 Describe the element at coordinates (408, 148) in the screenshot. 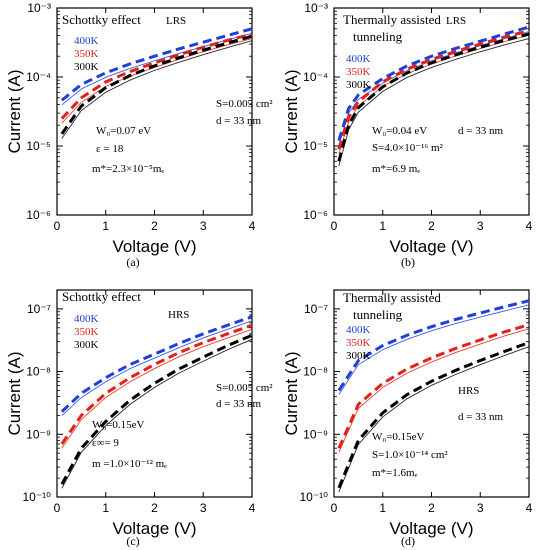

I see `parameter-text: S=4.0×10⁻¹⁶ m²` at that location.